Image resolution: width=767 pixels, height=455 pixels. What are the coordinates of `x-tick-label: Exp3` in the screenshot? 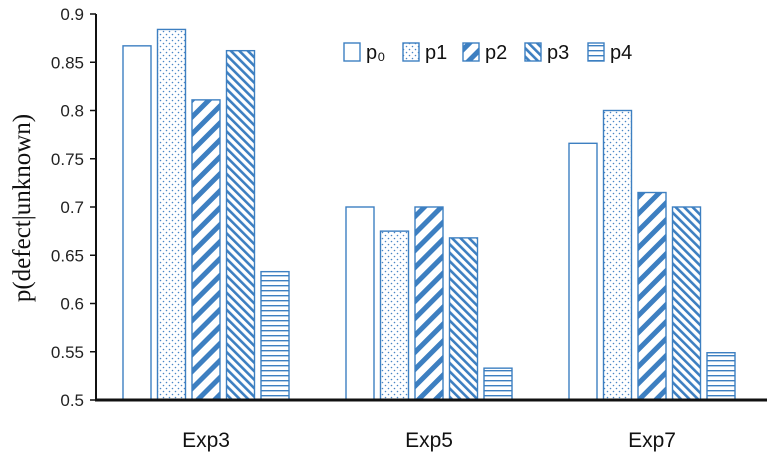 It's located at (206, 440).